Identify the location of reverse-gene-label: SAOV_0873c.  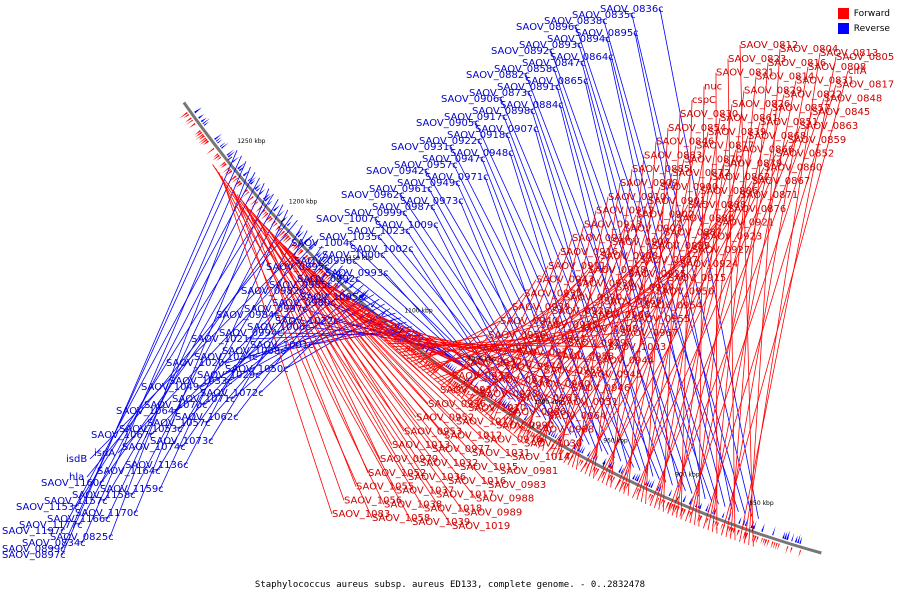
(501, 93).